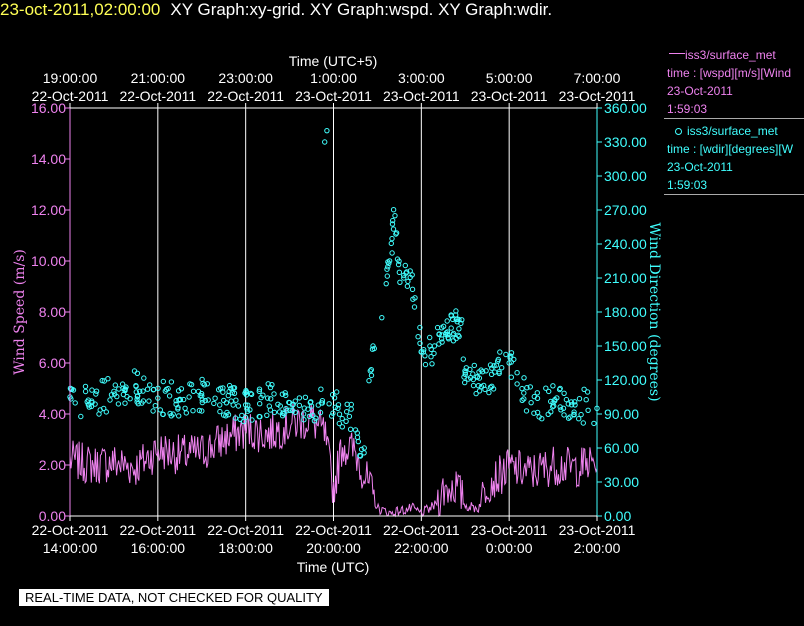  What do you see at coordinates (70, 96) in the screenshot?
I see `top-tick-date: 22-Oct-2011` at bounding box center [70, 96].